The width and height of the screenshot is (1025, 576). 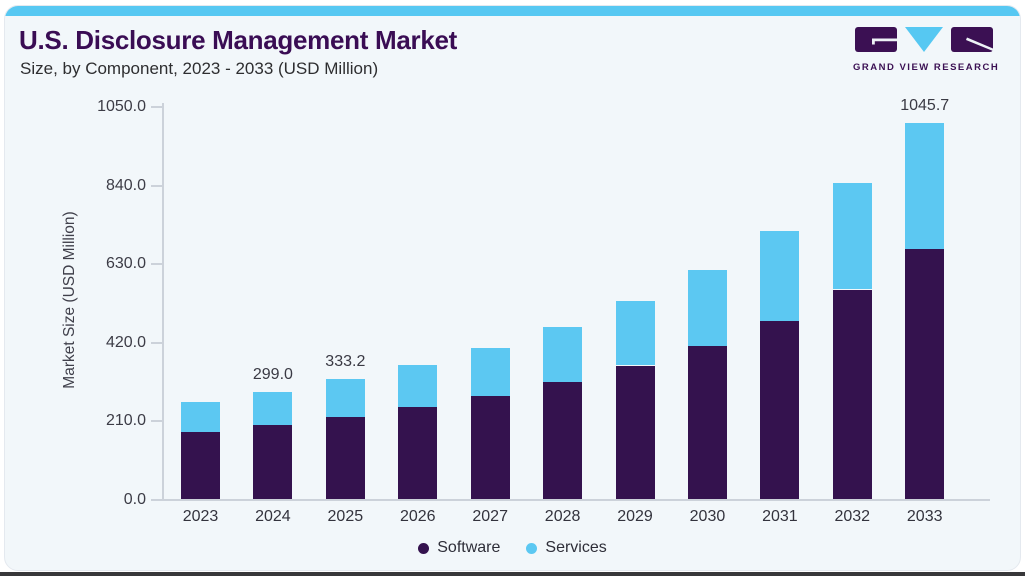 I want to click on x-tick-label: 2030, so click(x=707, y=516).